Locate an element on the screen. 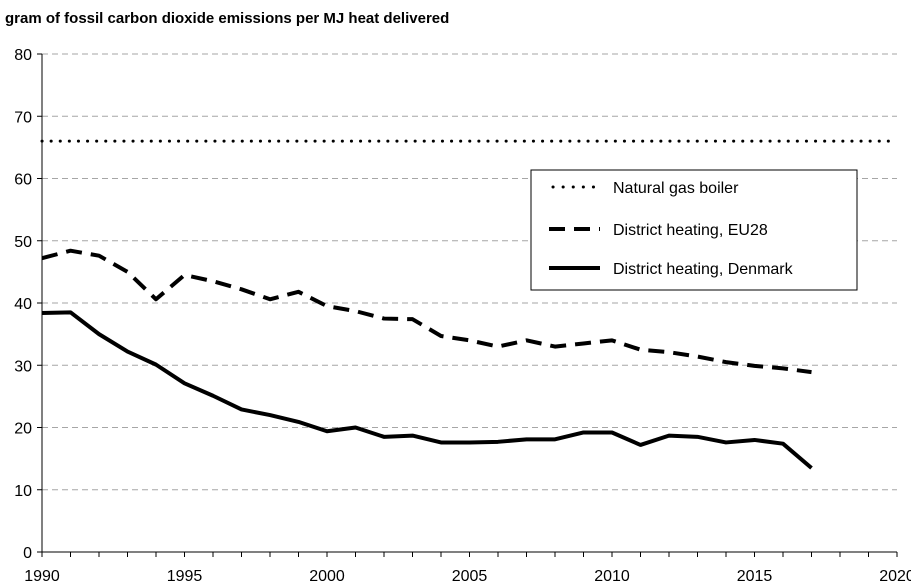  y-tick-label-0: 0 is located at coordinates (27, 553).